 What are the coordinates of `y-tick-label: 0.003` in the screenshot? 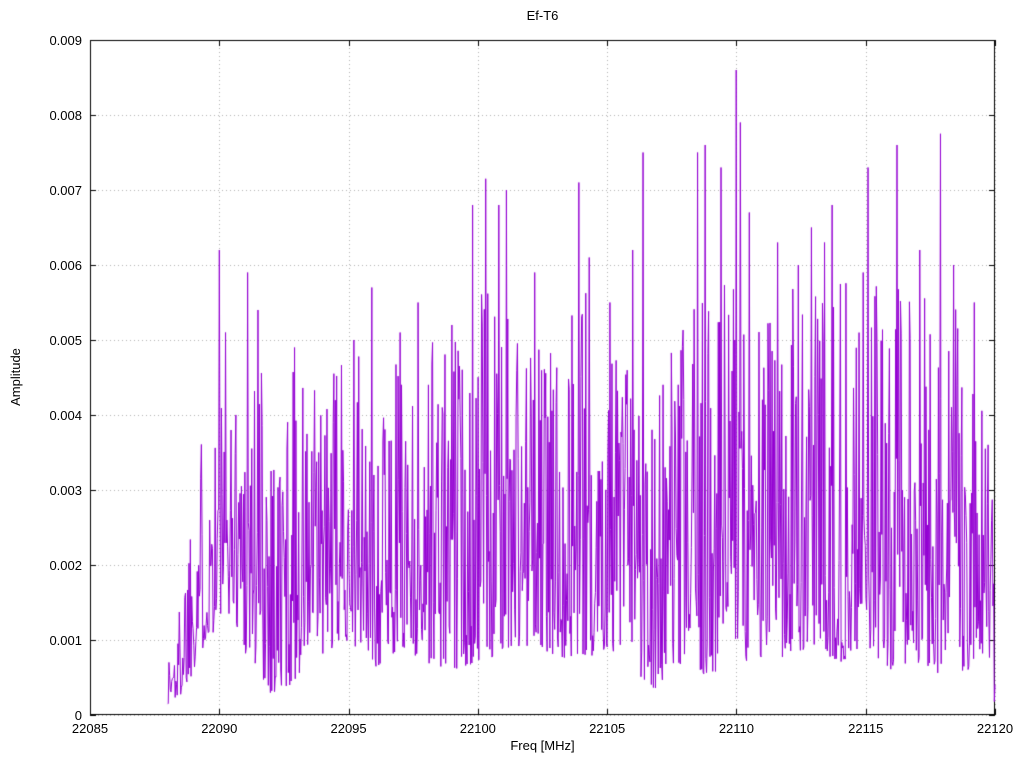 It's located at (65, 490).